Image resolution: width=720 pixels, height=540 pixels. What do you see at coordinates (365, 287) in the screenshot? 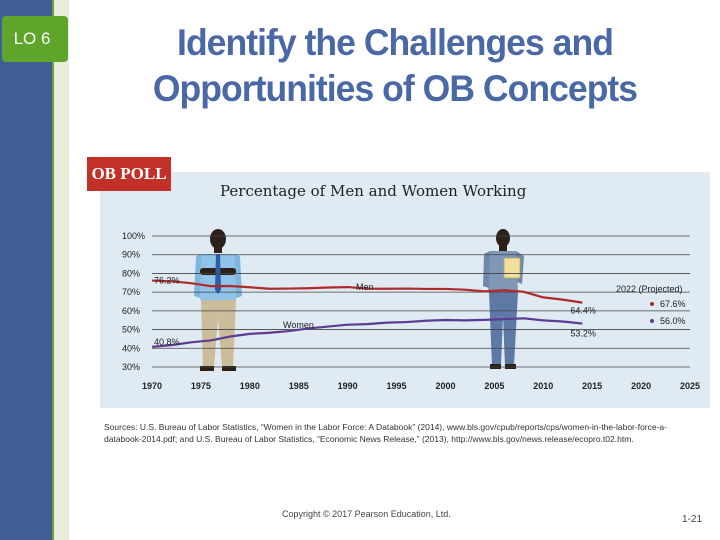
I see `series-label-men: Men` at bounding box center [365, 287].